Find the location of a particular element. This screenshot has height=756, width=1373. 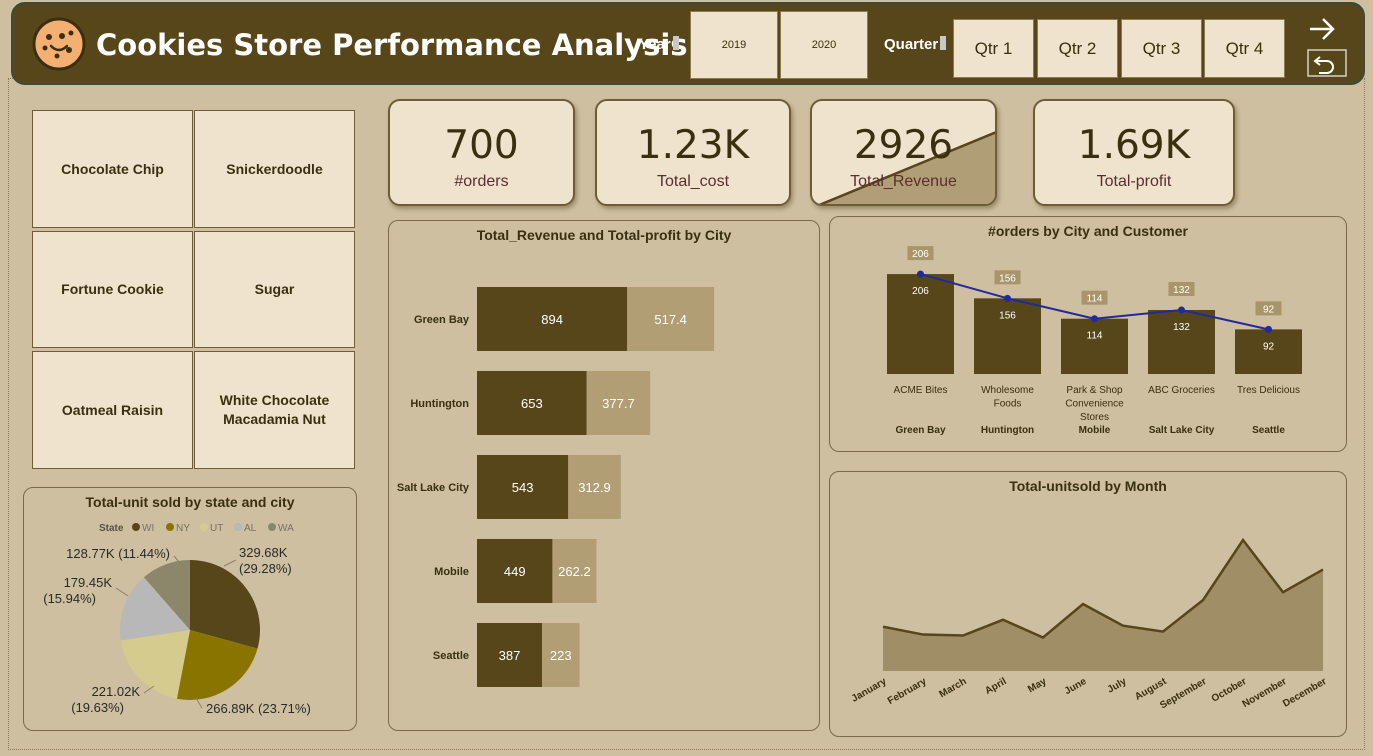

year-2019-button: 2019 is located at coordinates (734, 45).